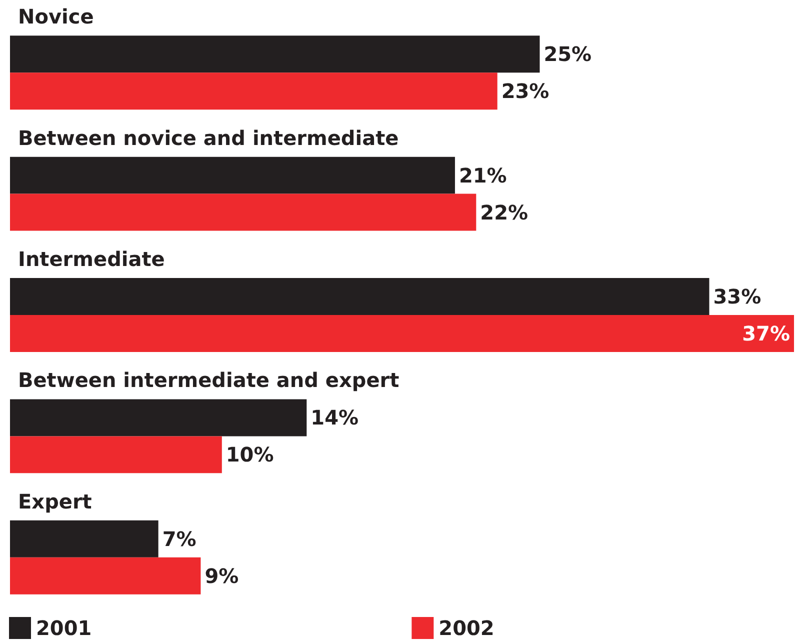 The height and width of the screenshot is (644, 796). Describe the element at coordinates (466, 628) in the screenshot. I see `legend-label: 2002` at that location.